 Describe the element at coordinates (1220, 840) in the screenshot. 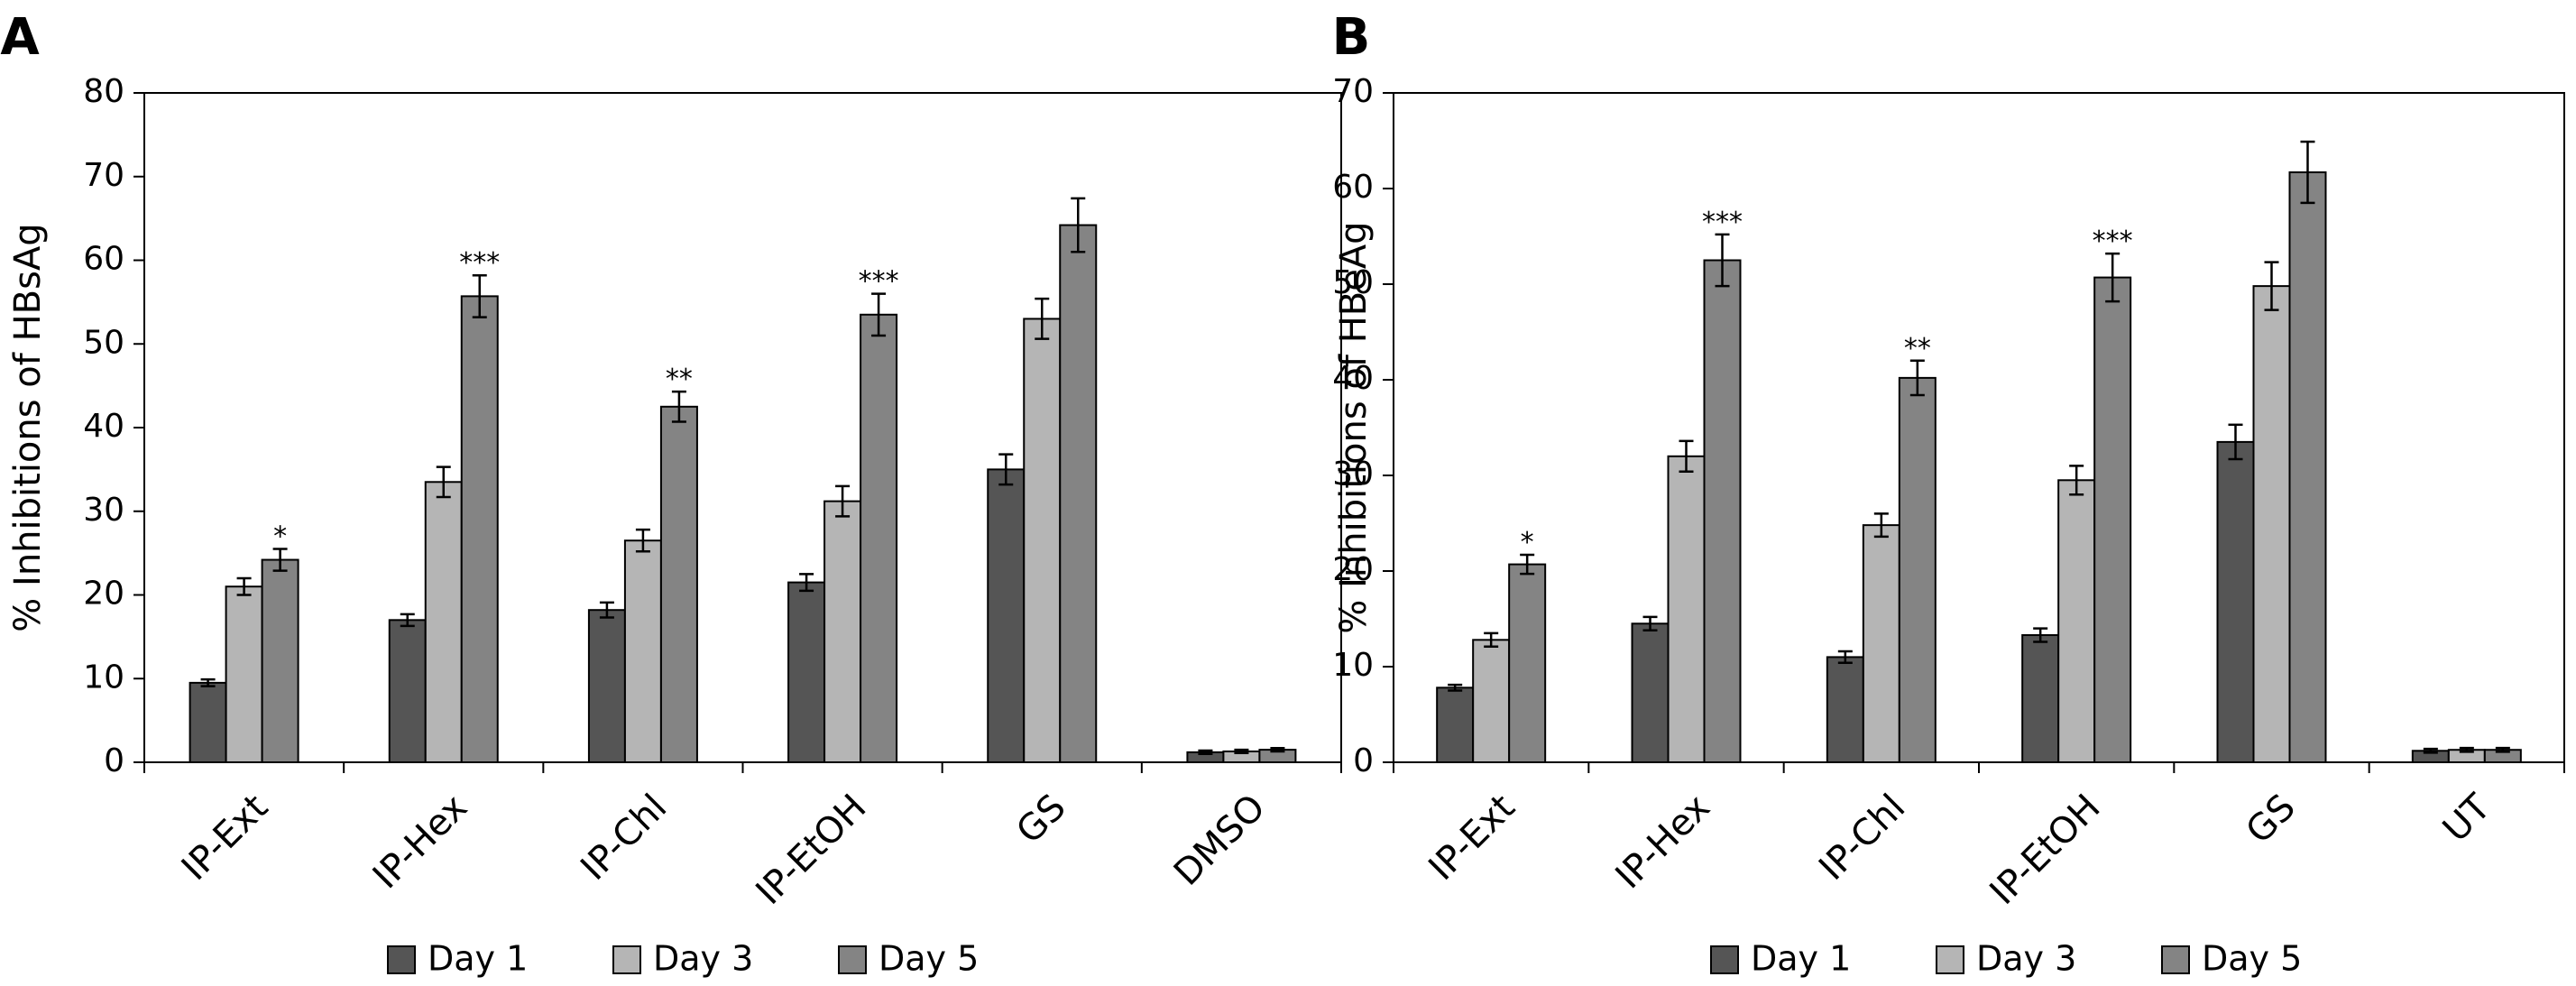

I see `x-category-label: DMSO` at that location.